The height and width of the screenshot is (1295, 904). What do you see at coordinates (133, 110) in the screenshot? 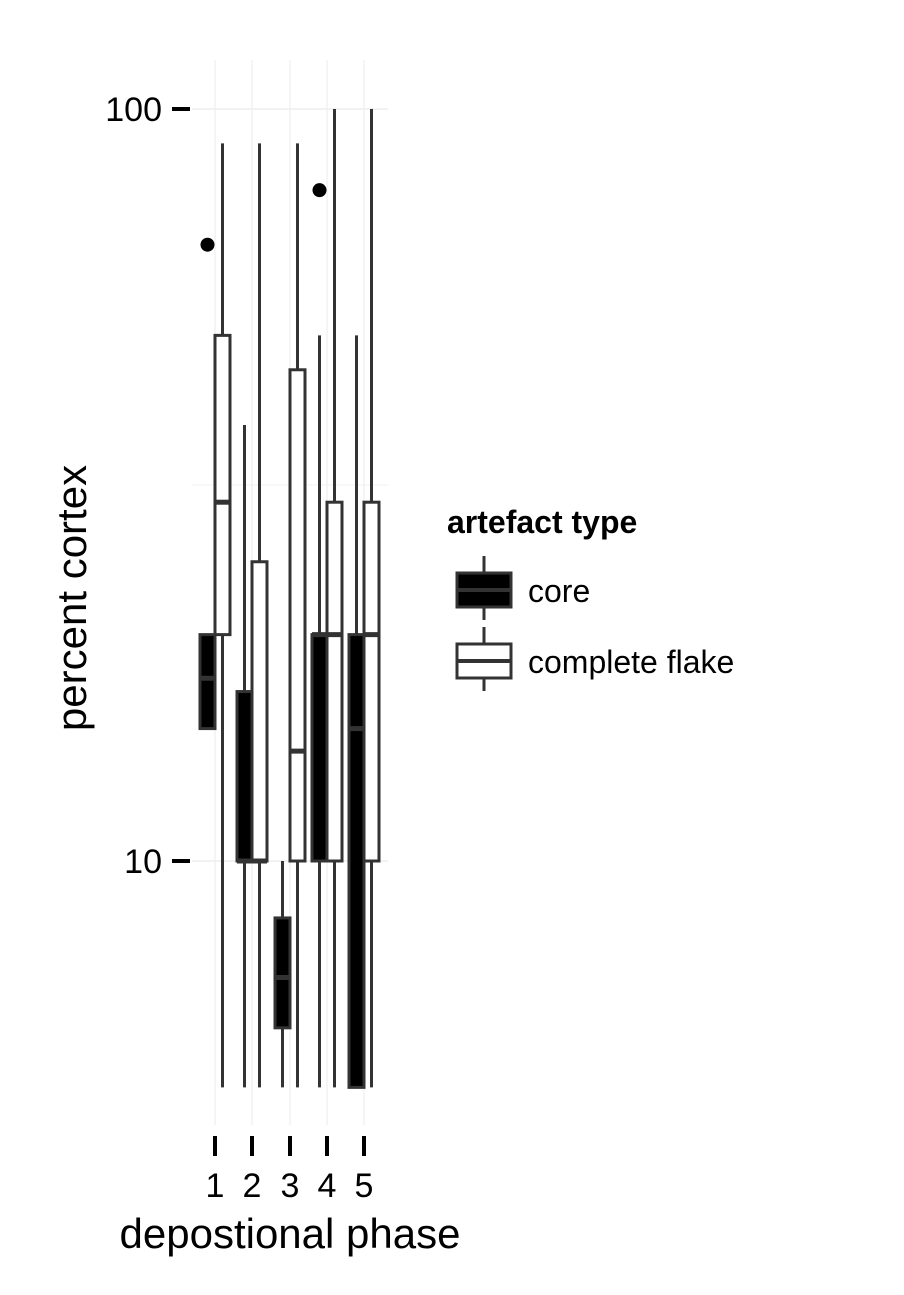
I see `y-tick-label-100: 100` at bounding box center [133, 110].